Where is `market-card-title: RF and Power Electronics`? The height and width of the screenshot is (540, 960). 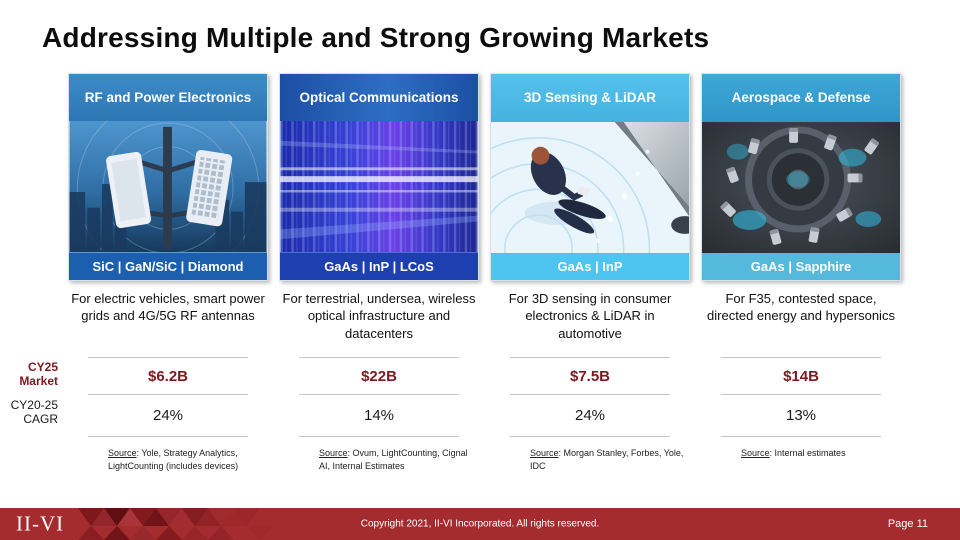 market-card-title: RF and Power Electronics is located at coordinates (168, 98).